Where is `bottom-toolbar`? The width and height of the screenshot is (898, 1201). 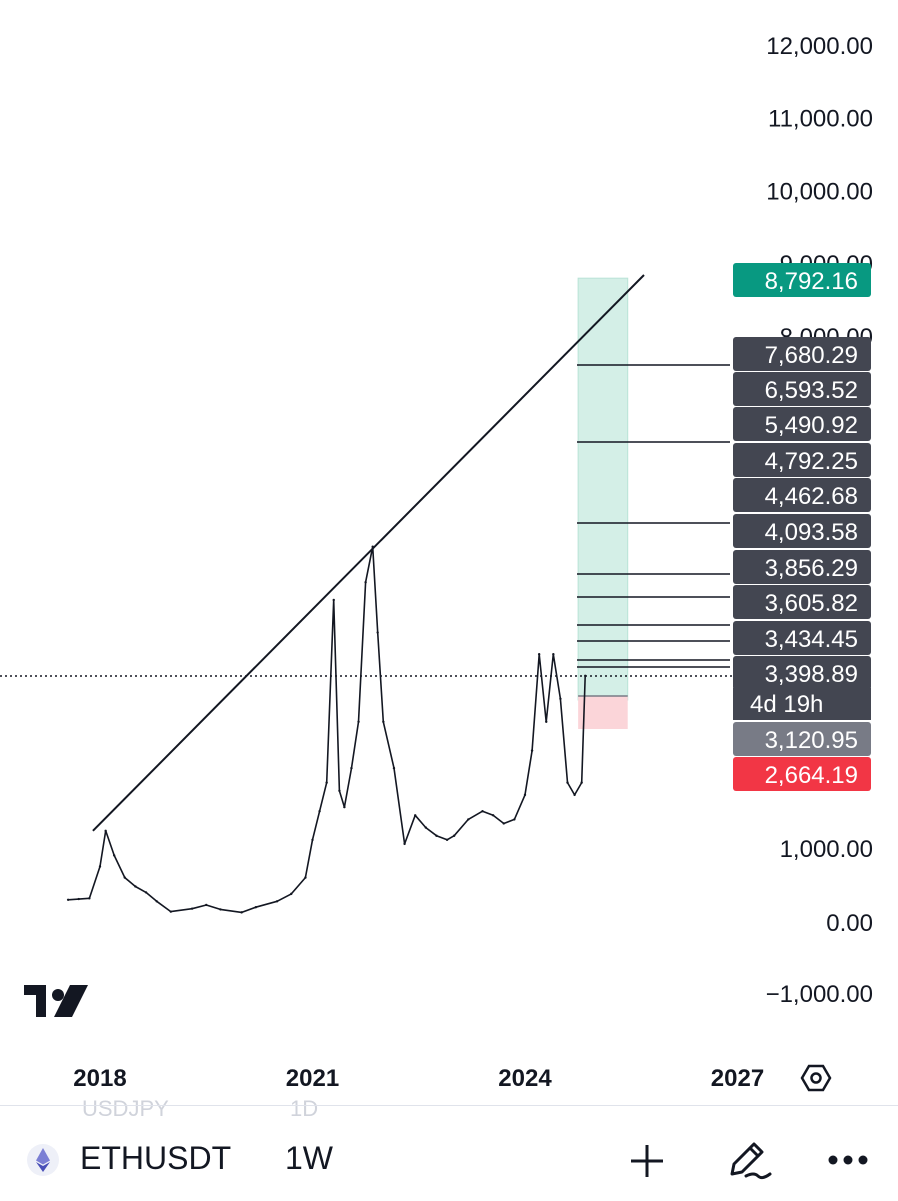 bottom-toolbar is located at coordinates (449, 1153).